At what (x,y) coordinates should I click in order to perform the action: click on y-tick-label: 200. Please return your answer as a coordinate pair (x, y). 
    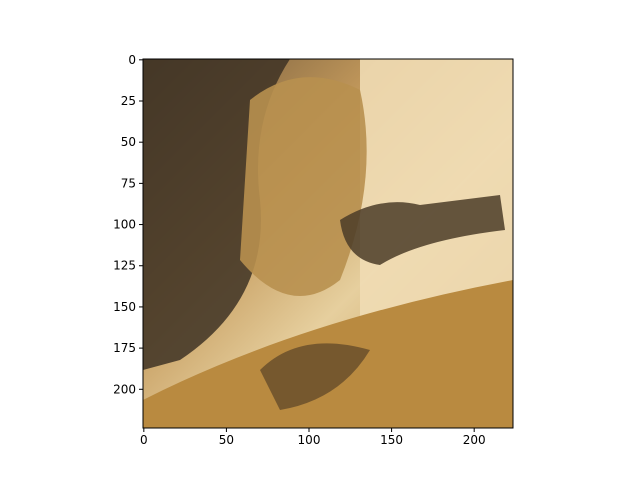
    Looking at the image, I should click on (124, 389).